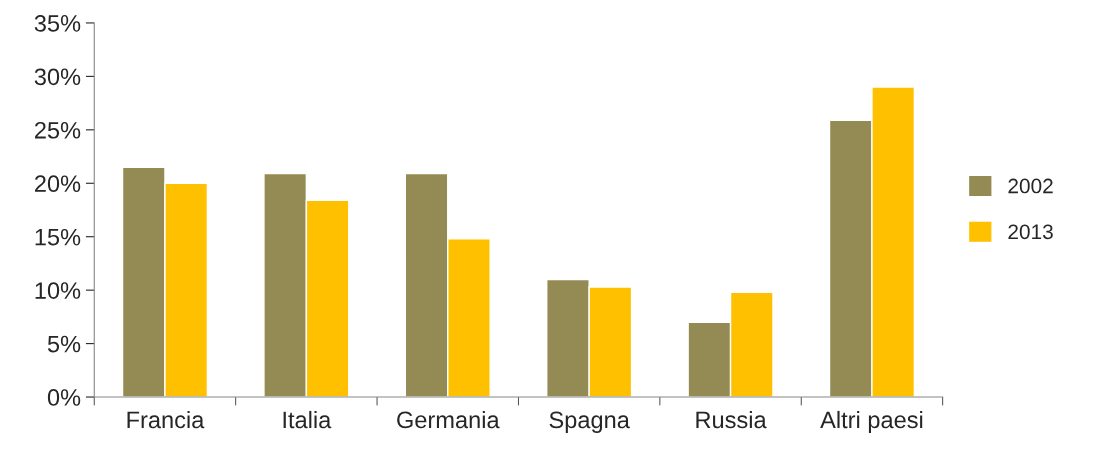  Describe the element at coordinates (1030, 232) in the screenshot. I see `legend-label: 2013` at that location.